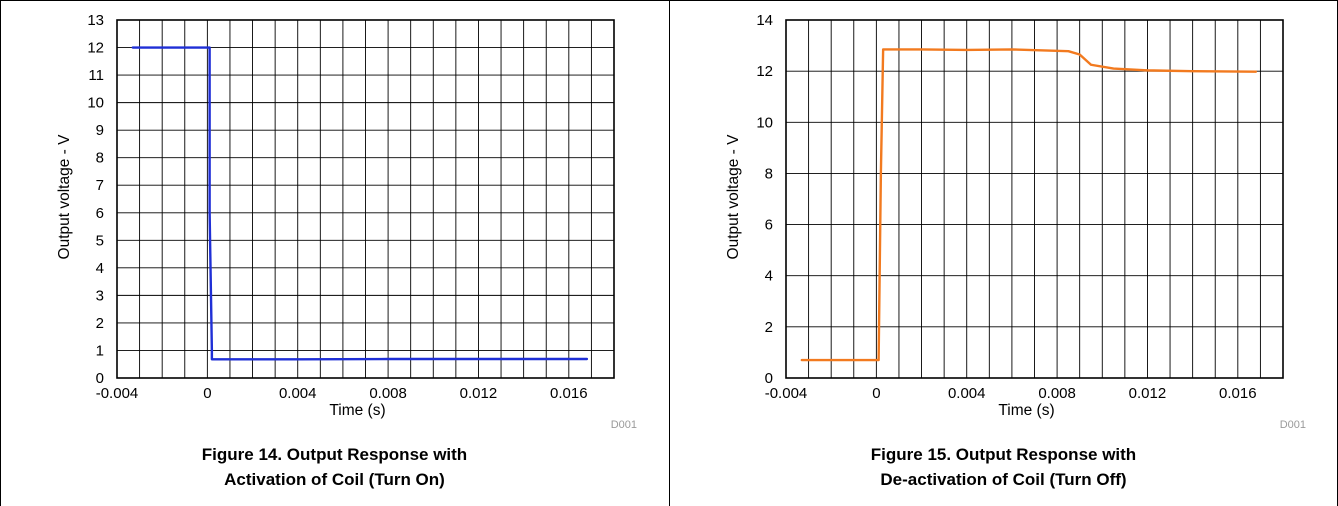 Image resolution: width=1338 pixels, height=506 pixels. Describe the element at coordinates (334, 454) in the screenshot. I see `figure-14-caption-line-1: Figure 14. Output Response with` at that location.